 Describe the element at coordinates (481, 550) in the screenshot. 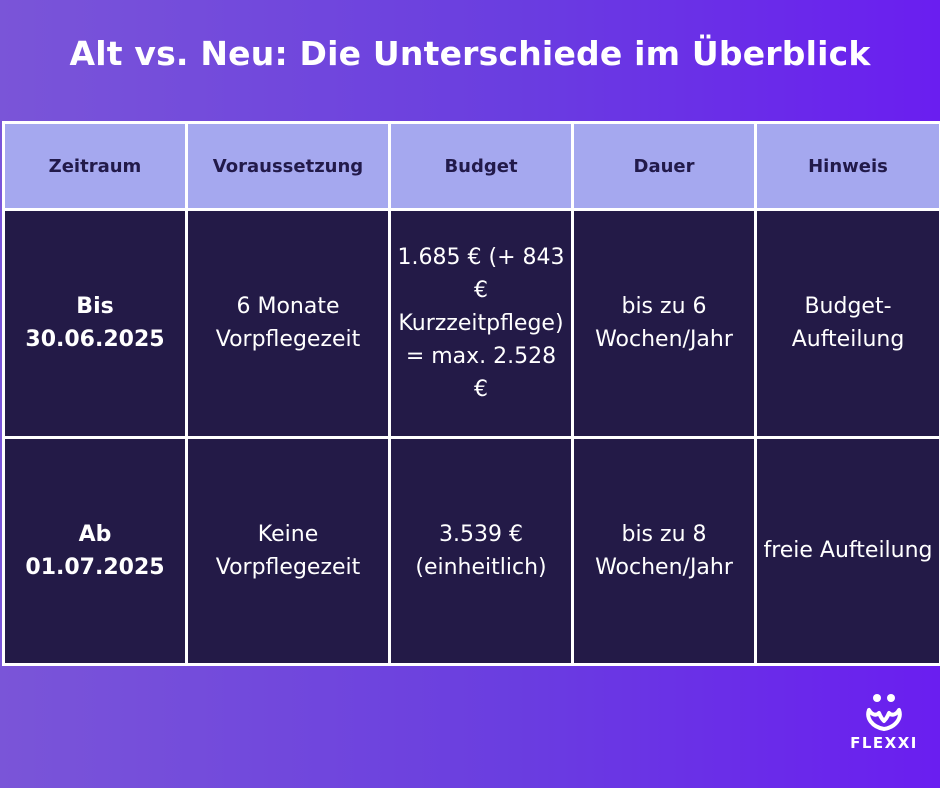

I see `cell-budget: 3.539 € (einheitlich)` at that location.